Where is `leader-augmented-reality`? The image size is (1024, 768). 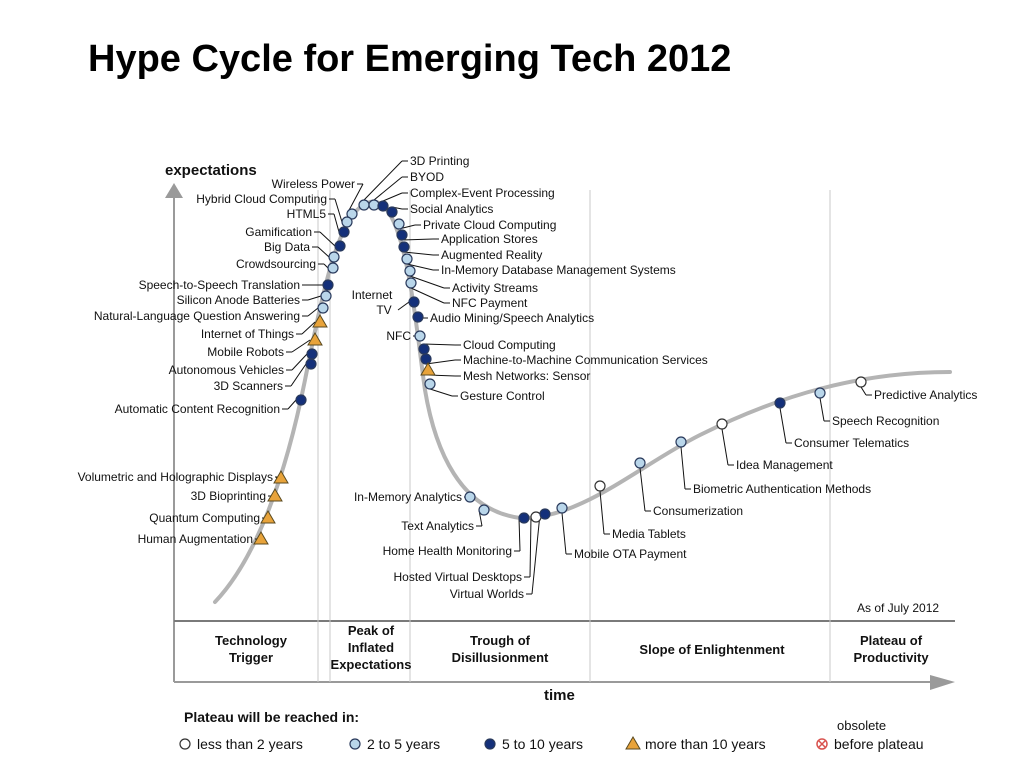
leader-augmented-reality is located at coordinates (418, 253).